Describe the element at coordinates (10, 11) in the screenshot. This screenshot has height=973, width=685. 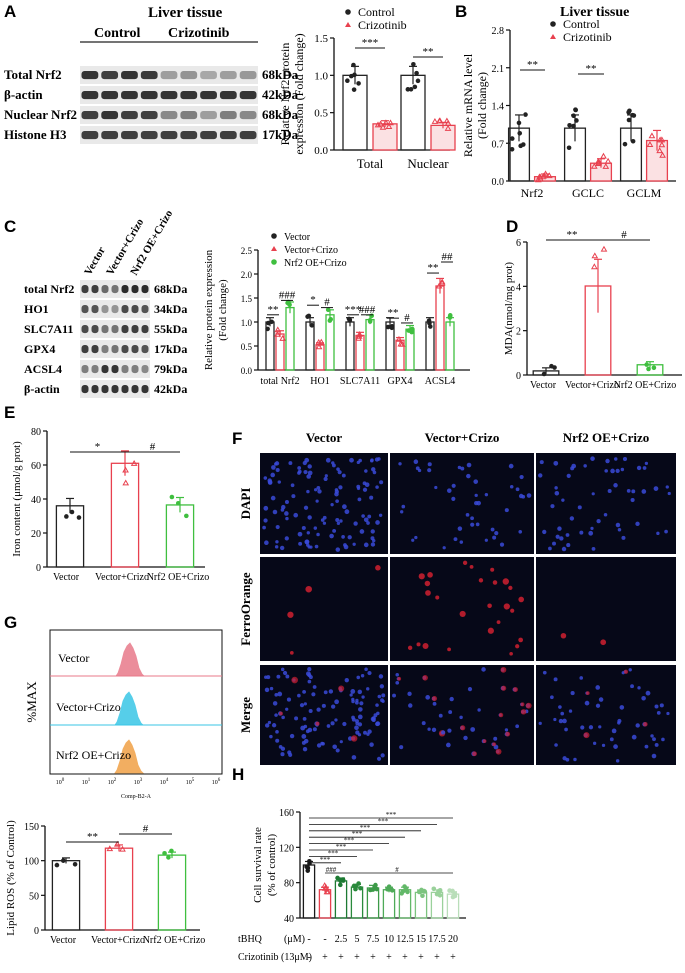
I see `panel-label-a: A` at that location.